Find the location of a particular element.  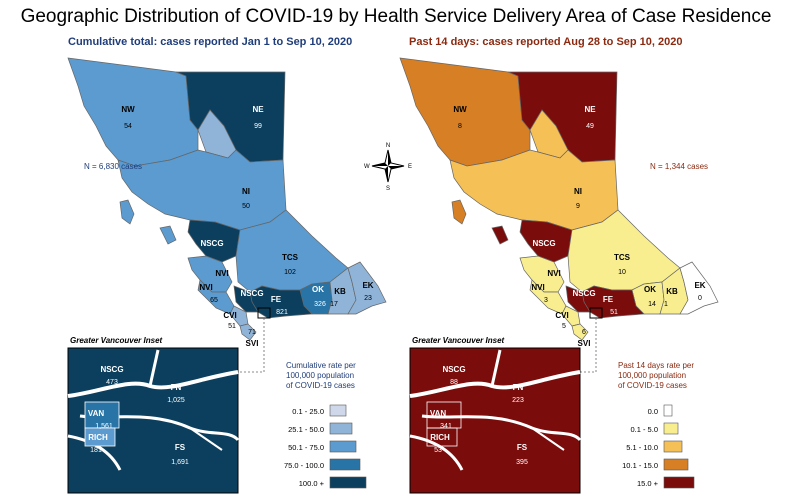

region-value-ne: 99 is located at coordinates (258, 126).